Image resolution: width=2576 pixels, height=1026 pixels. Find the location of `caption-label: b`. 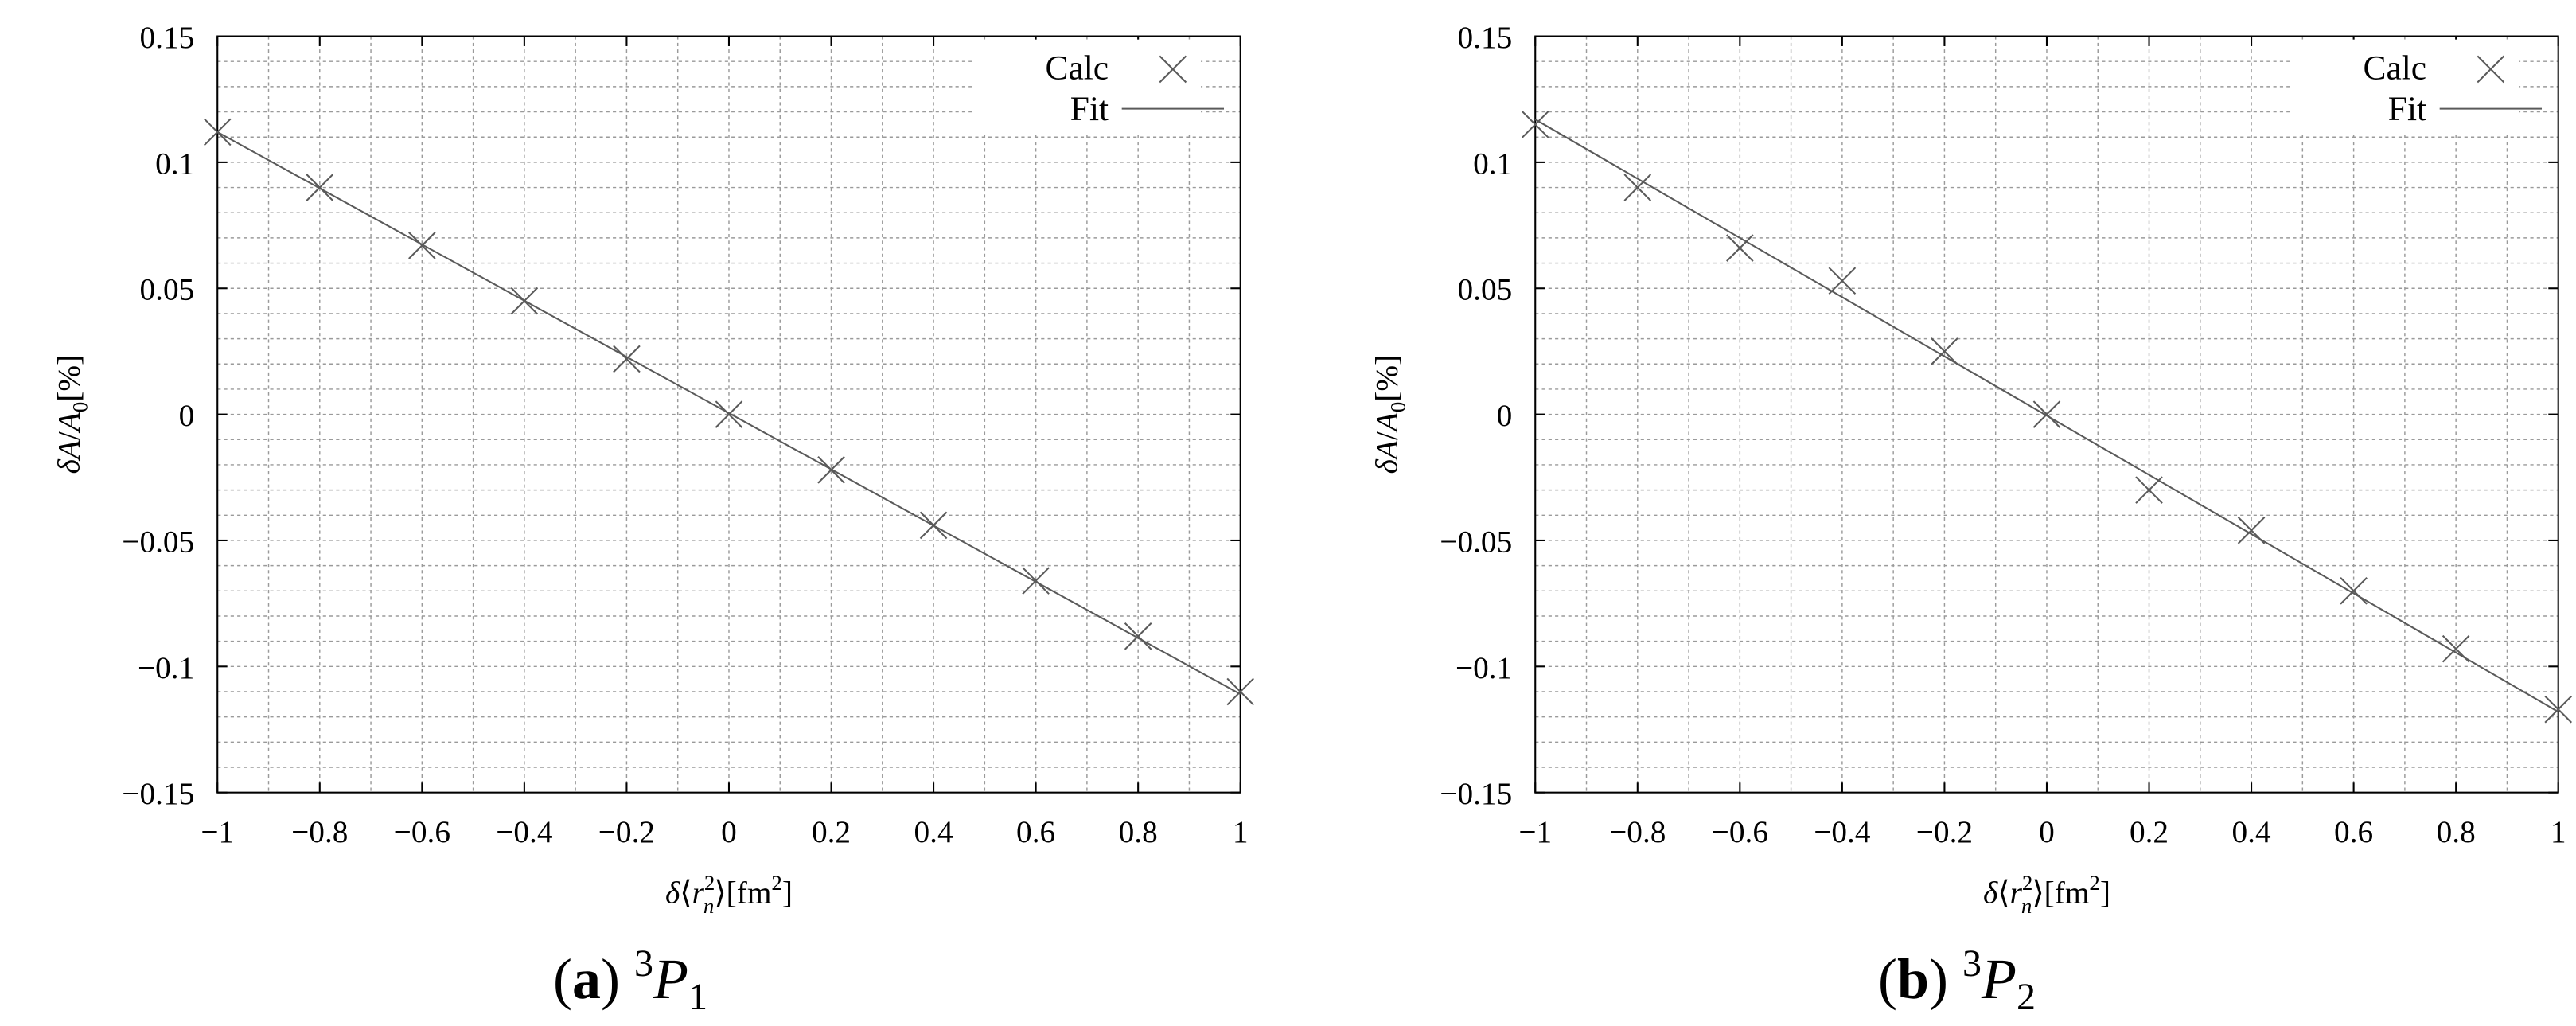

caption-label: b is located at coordinates (1913, 979).